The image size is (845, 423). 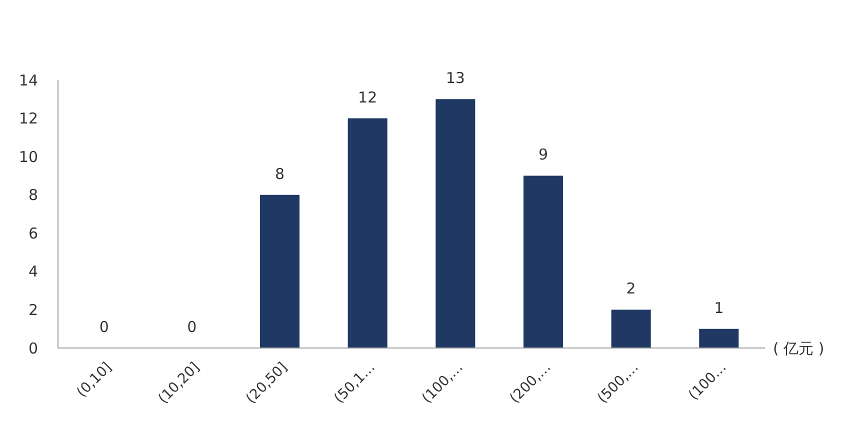 What do you see at coordinates (28, 157) in the screenshot?
I see `y-tick-label: 10` at bounding box center [28, 157].